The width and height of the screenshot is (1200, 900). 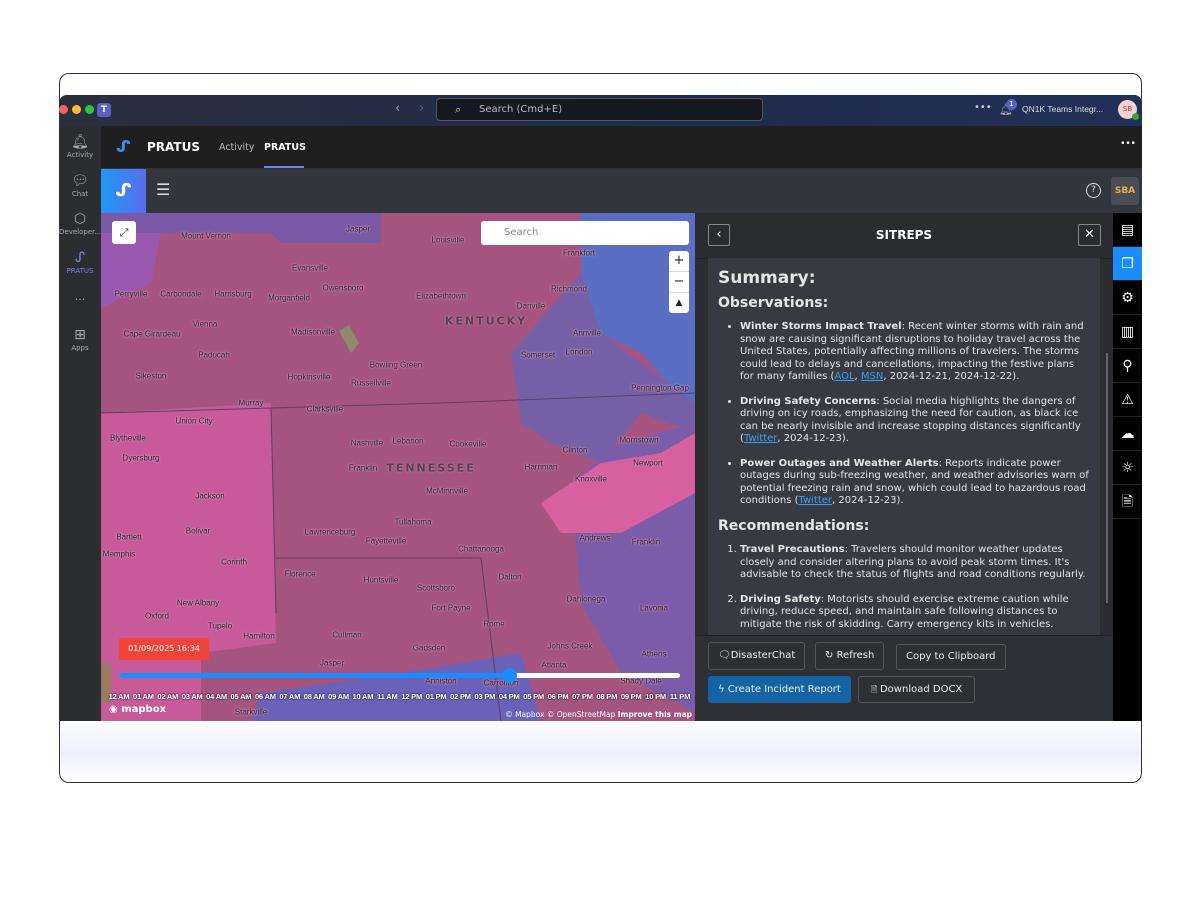 What do you see at coordinates (757, 656) in the screenshot?
I see `disasterchat-button: 🗨︎DisasterChat` at bounding box center [757, 656].